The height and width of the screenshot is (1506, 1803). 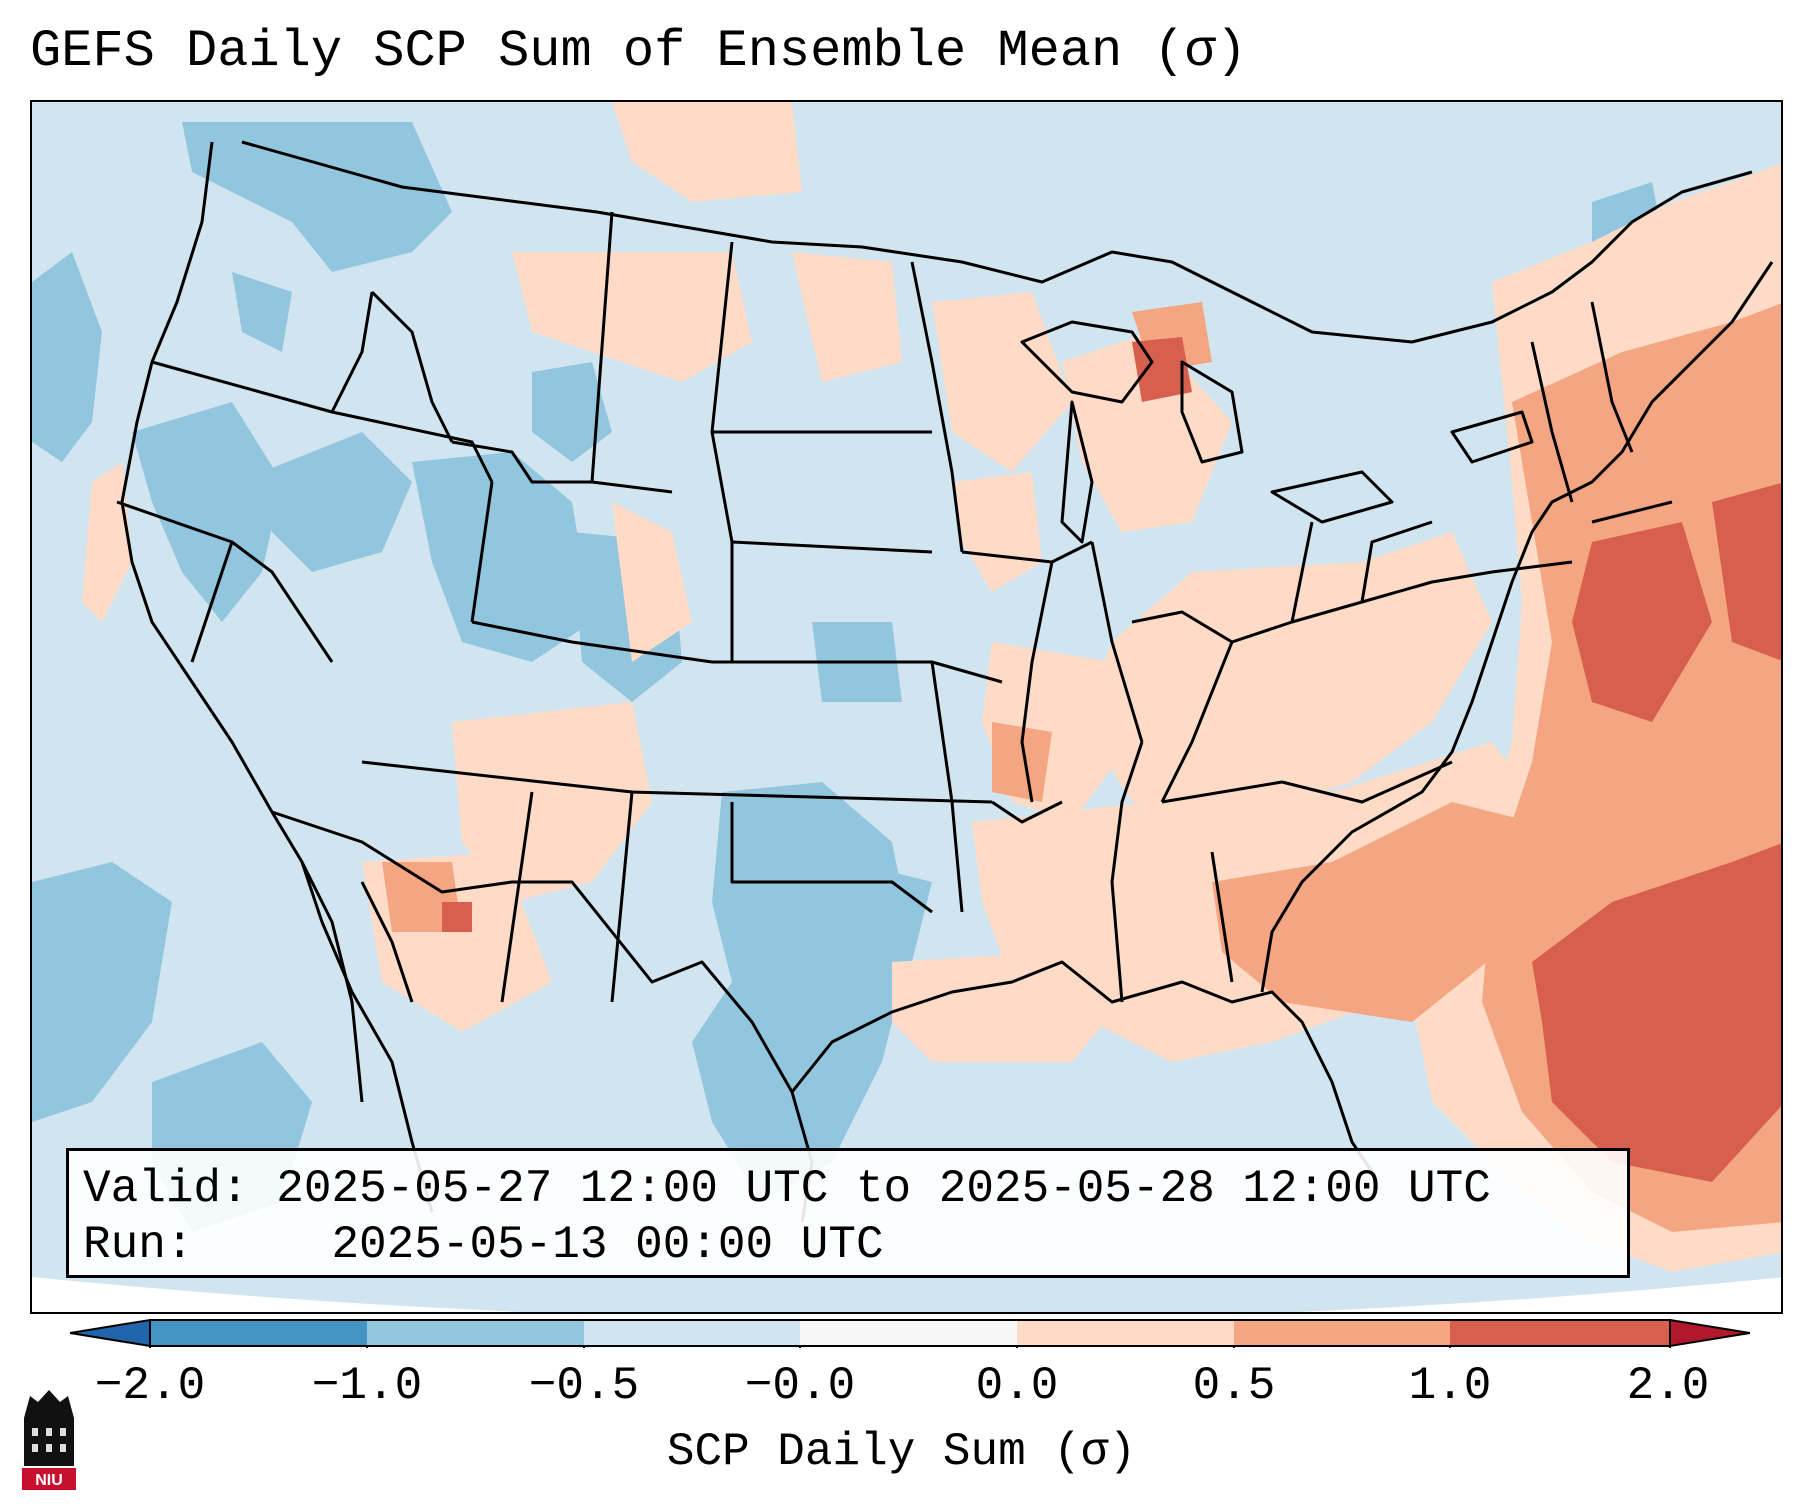 What do you see at coordinates (1017, 1386) in the screenshot?
I see `tick-label-0: 0.0` at bounding box center [1017, 1386].